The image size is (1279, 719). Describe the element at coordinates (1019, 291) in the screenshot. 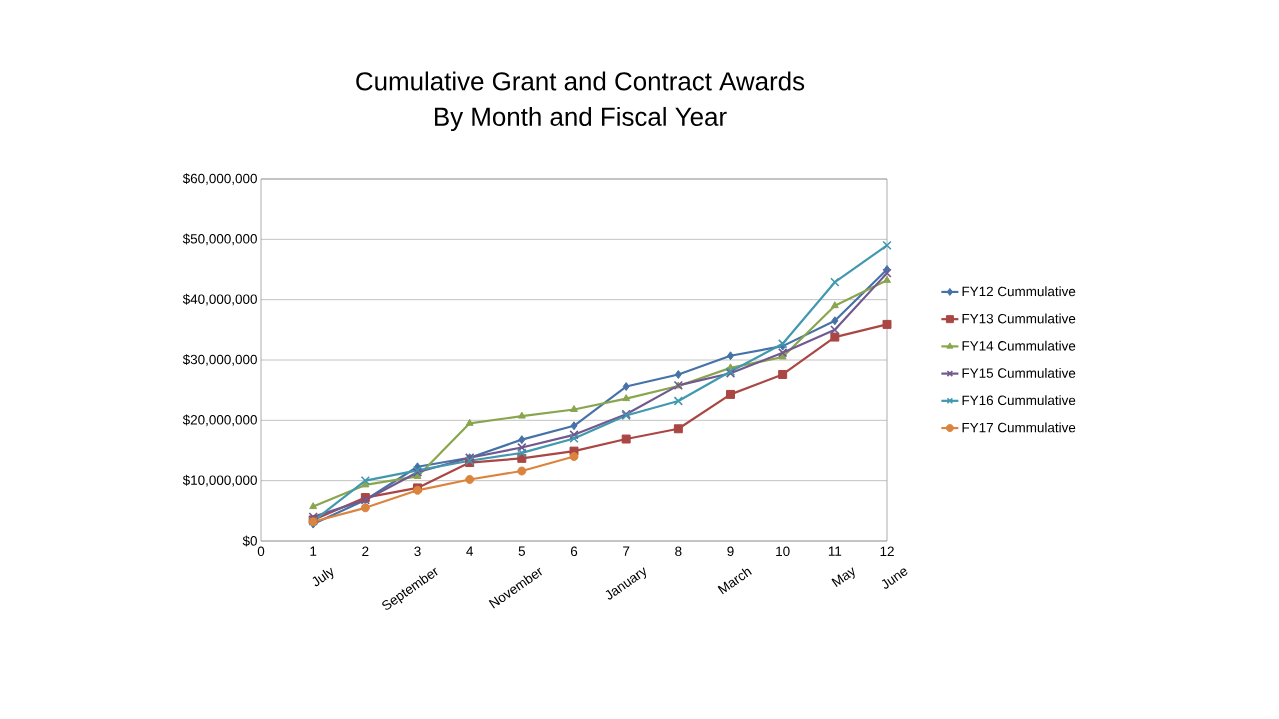

I see `legend-label: FY12 Cummulative` at that location.